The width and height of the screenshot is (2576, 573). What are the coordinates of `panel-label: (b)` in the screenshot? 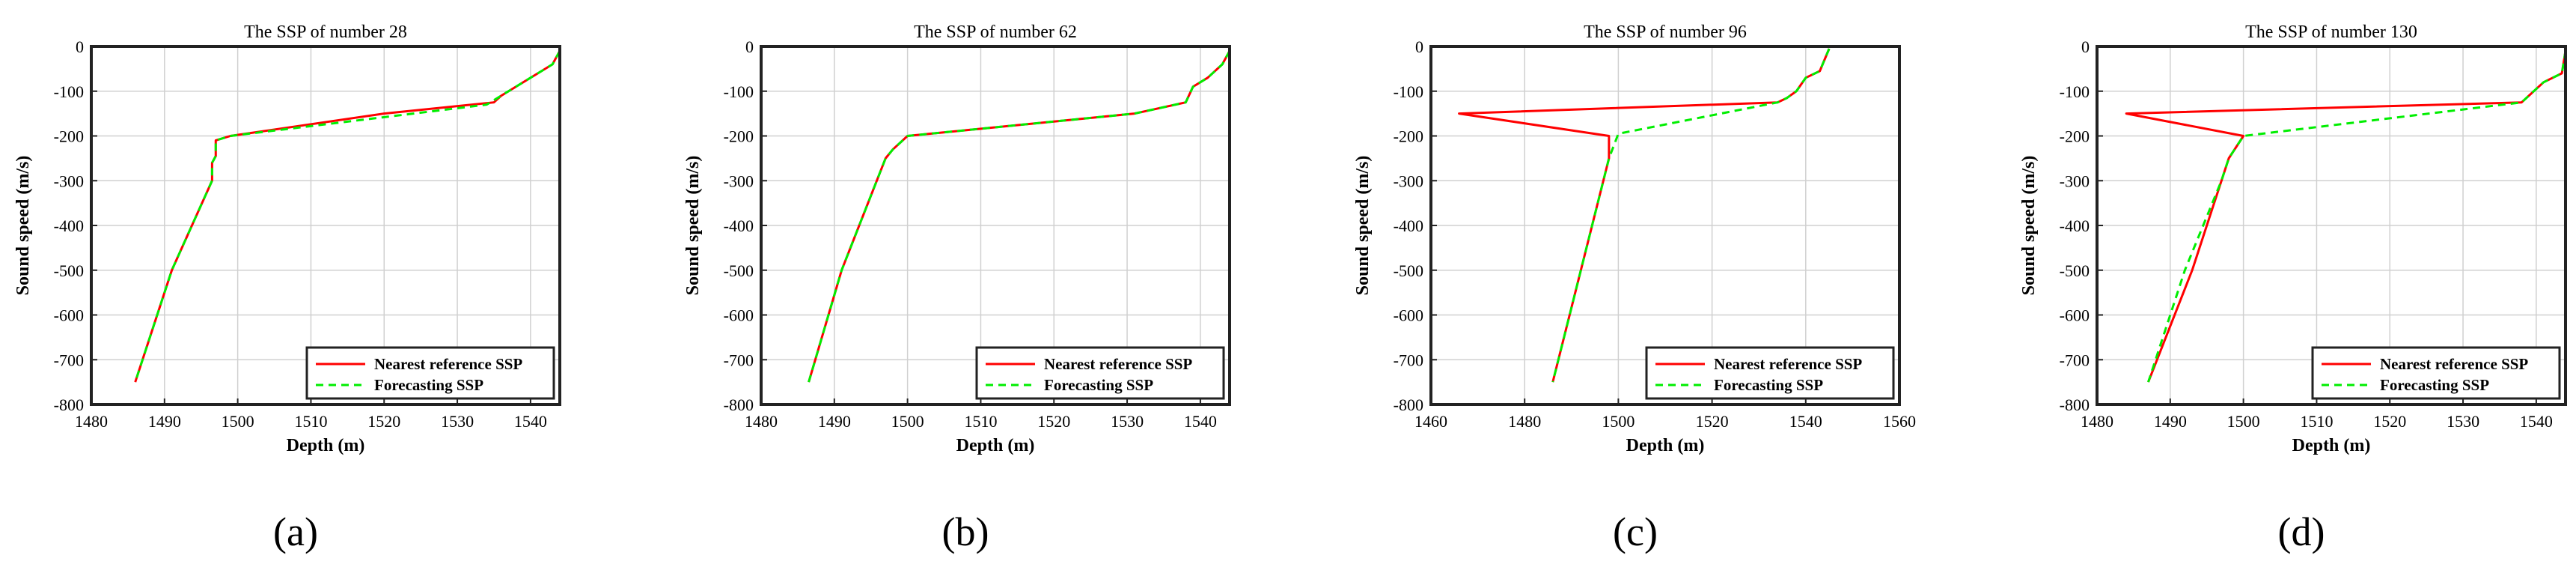 It's located at (966, 531).